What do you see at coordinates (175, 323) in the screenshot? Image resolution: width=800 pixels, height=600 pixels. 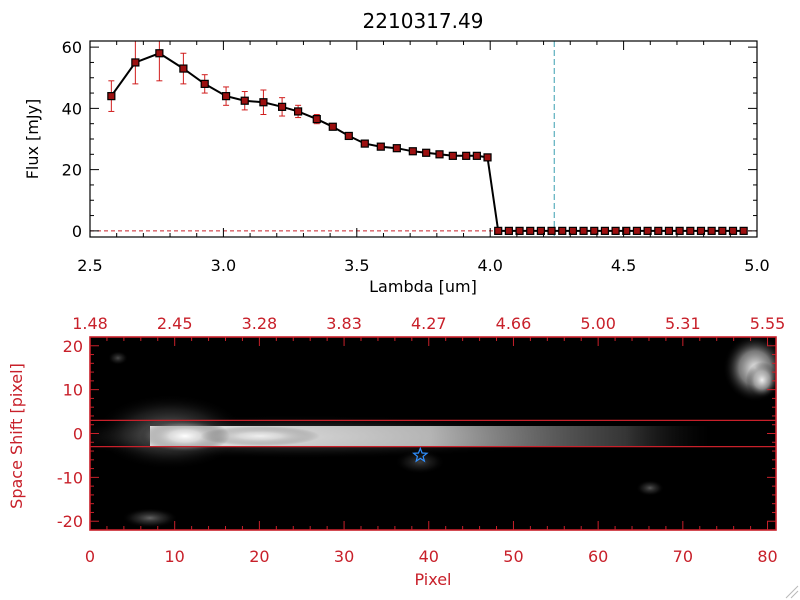 I see `image-top-tick-label: 2.45` at bounding box center [175, 323].